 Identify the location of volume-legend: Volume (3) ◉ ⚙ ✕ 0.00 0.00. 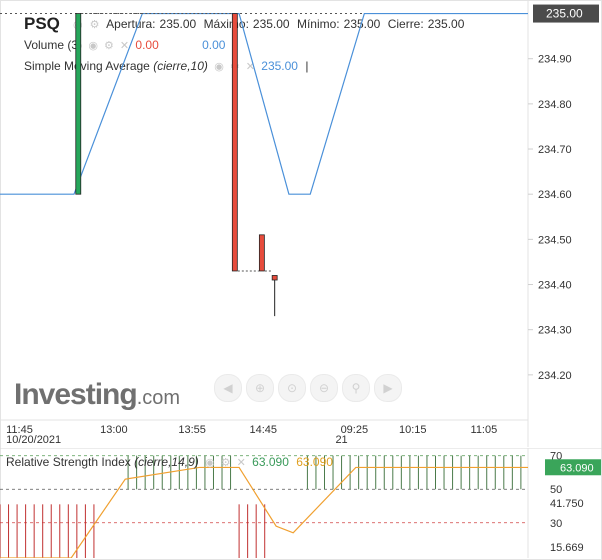
(124, 45).